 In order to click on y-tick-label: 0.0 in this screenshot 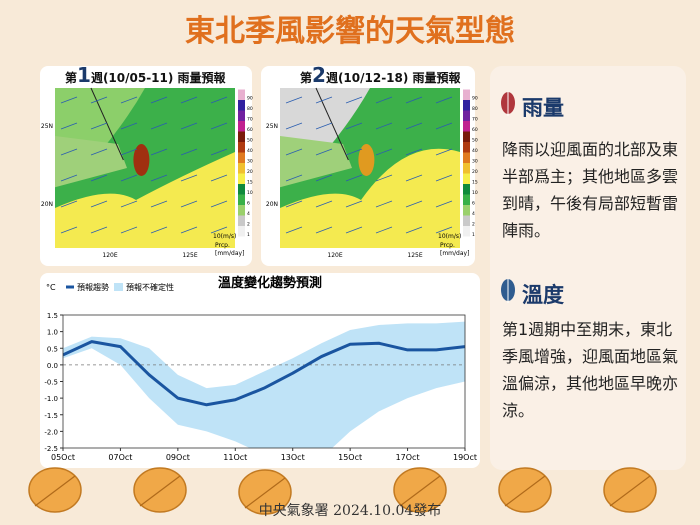, I will do `click(52, 366)`.